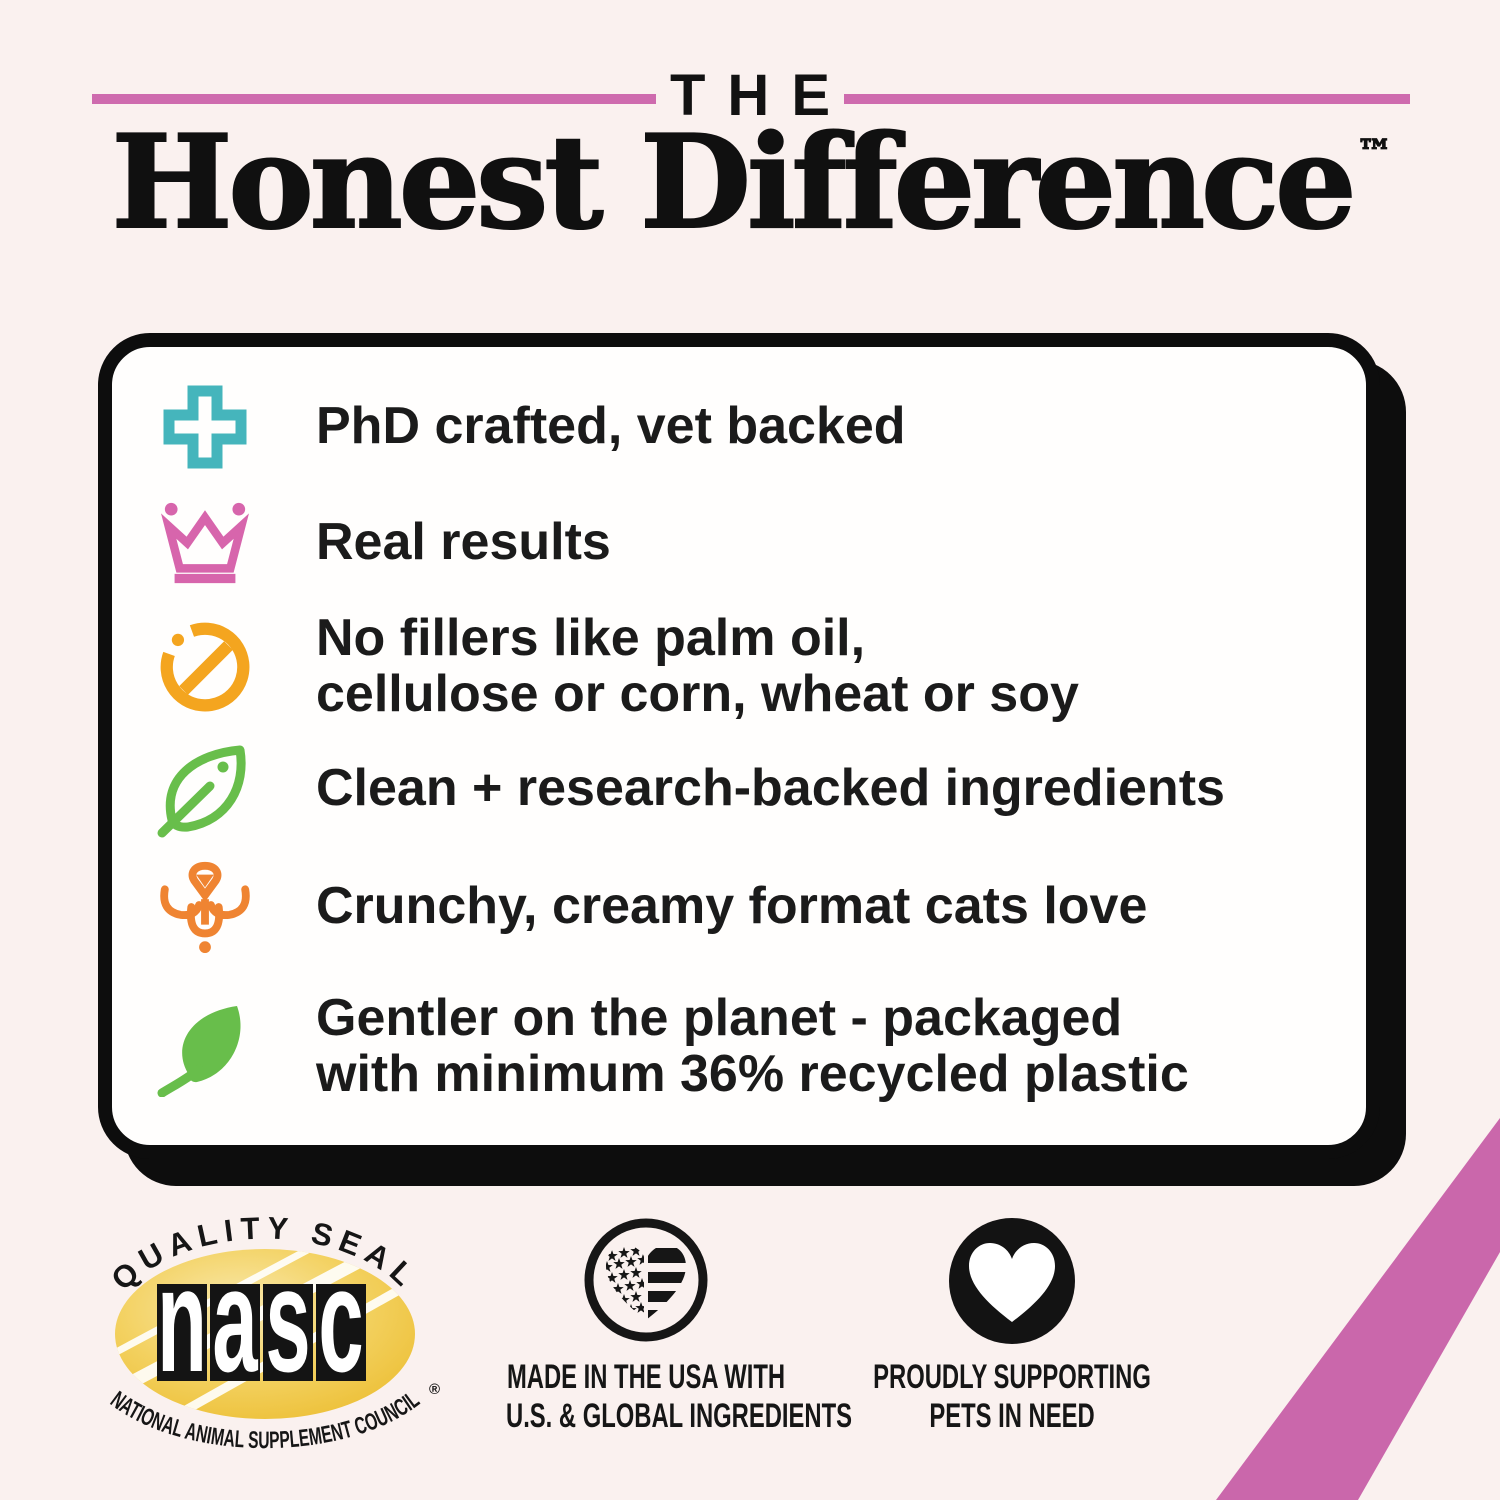 This screenshot has width=1500, height=1500. I want to click on benefit-row: Clean + research-backed ingredients, so click(745, 789).